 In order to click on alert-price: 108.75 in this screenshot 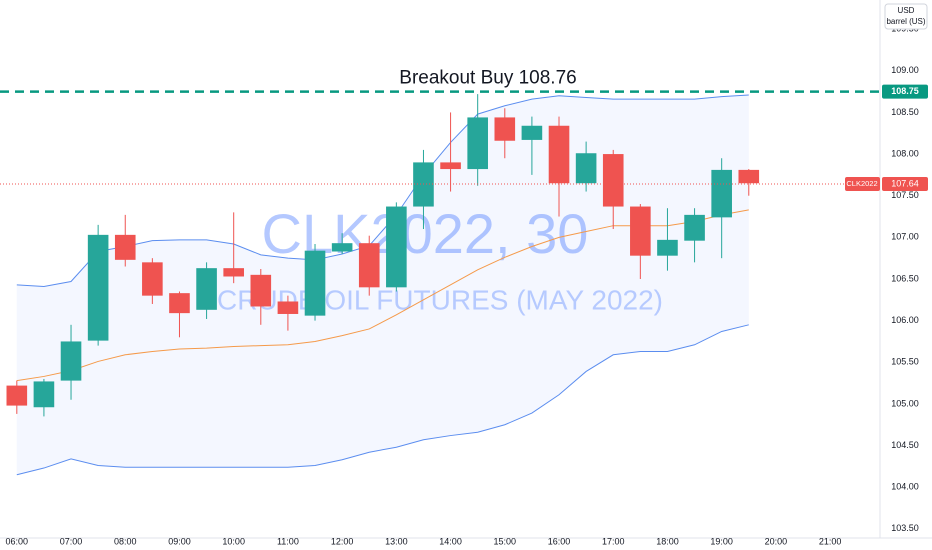, I will do `click(905, 91)`.